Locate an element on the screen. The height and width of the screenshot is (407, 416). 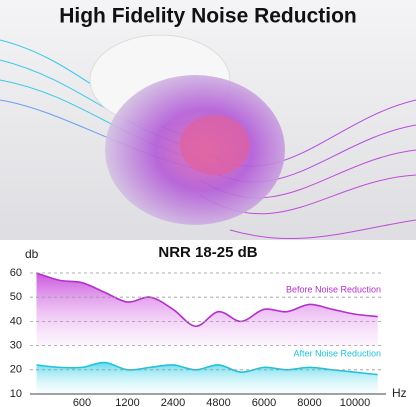
y-tick-label: 10 is located at coordinates (16, 394).